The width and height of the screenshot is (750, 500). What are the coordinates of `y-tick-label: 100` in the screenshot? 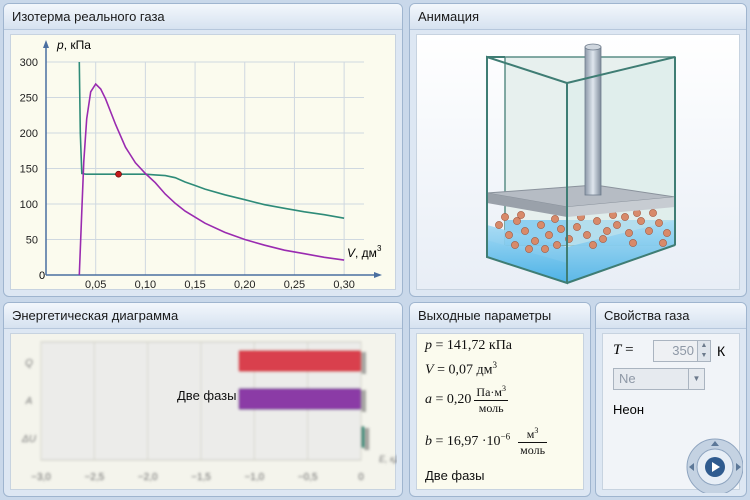 It's located at (29, 205).